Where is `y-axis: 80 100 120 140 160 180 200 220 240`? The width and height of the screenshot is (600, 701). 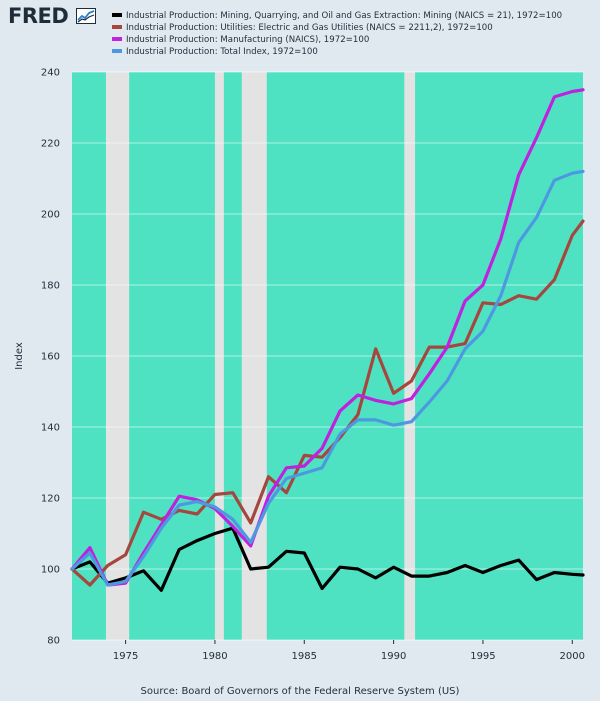 y-axis: 80 100 120 140 160 180 200 220 240 is located at coordinates (50, 357).